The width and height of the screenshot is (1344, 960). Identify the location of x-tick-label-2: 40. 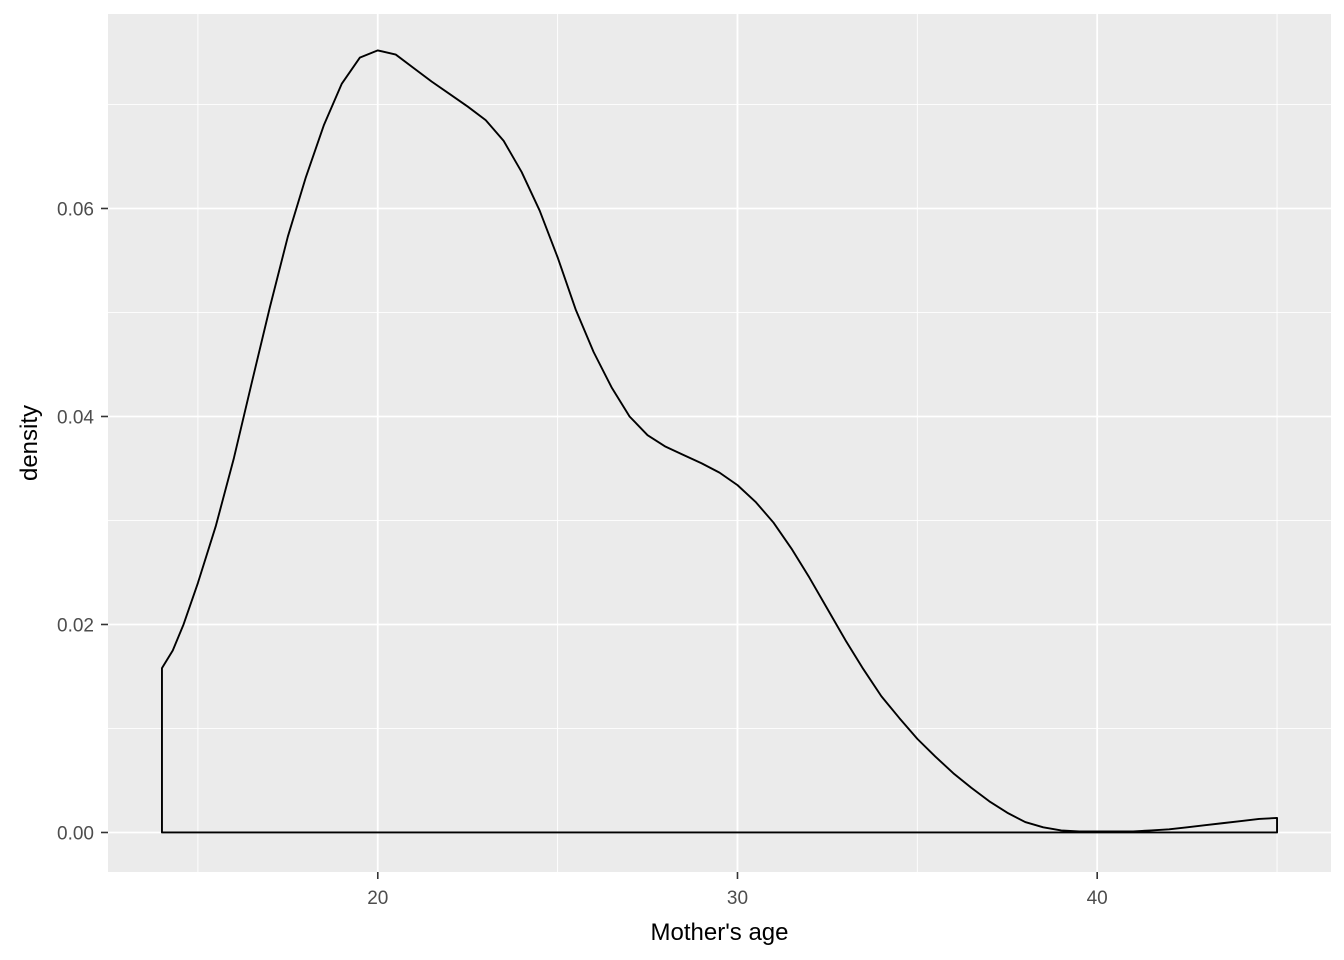
(1097, 898).